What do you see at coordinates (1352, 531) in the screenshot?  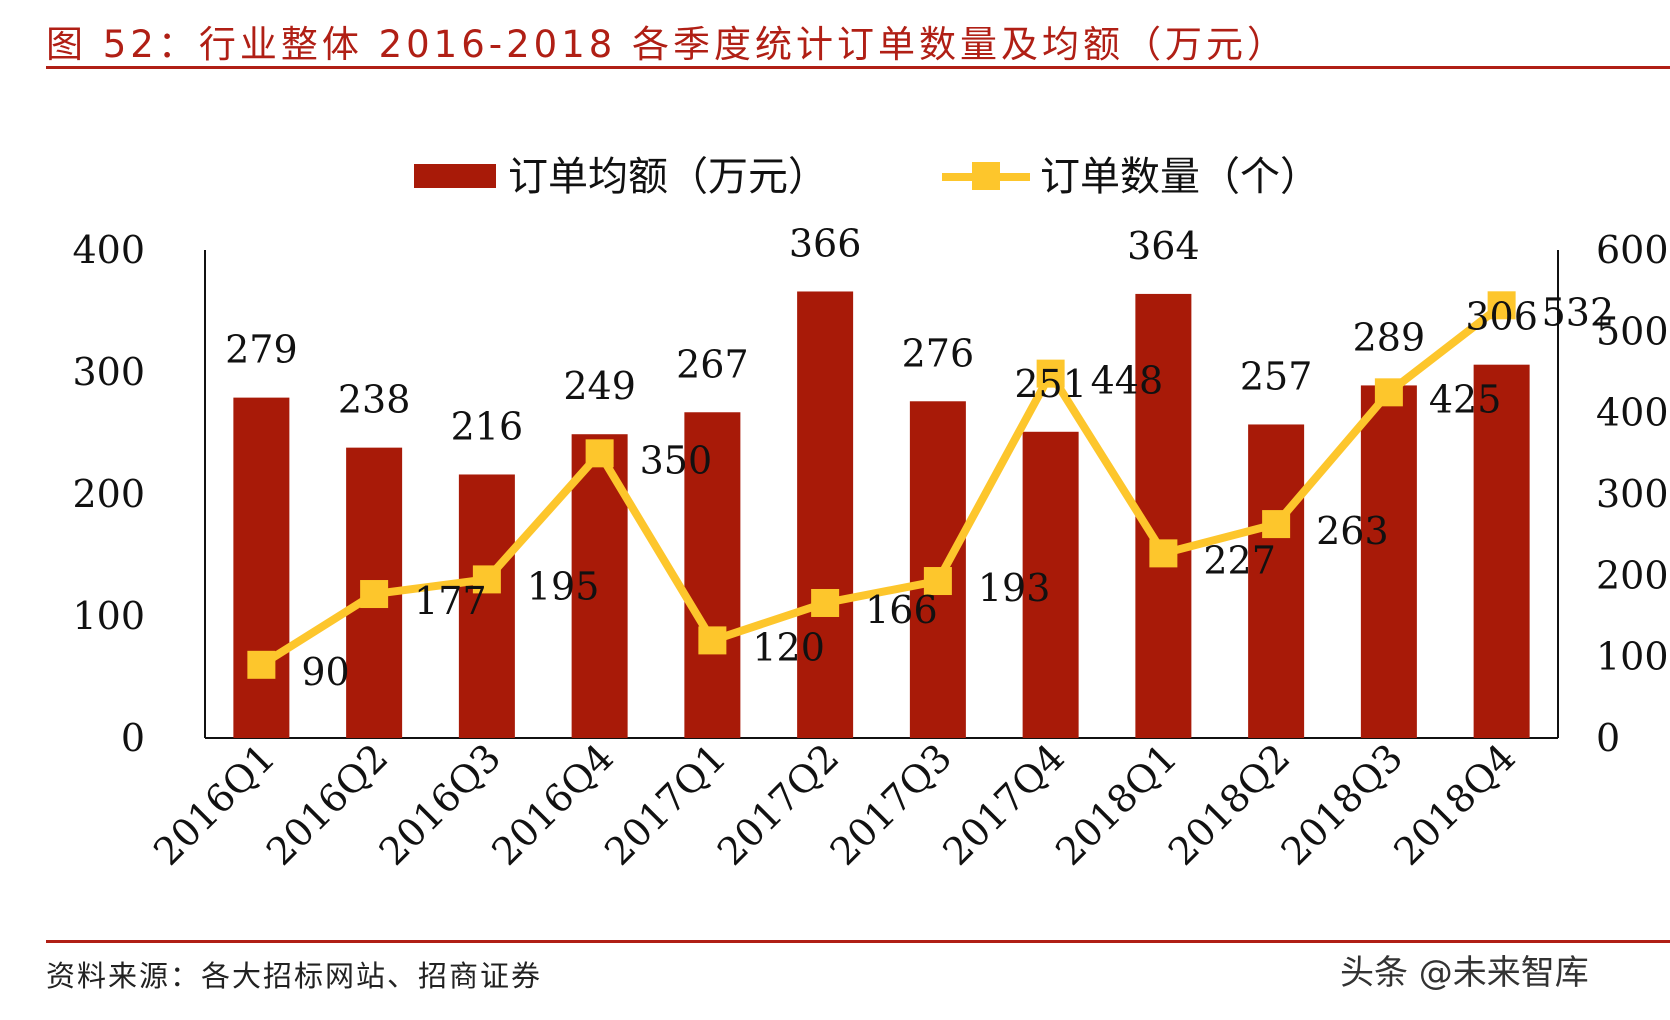 I see `line-data-label: 263` at bounding box center [1352, 531].